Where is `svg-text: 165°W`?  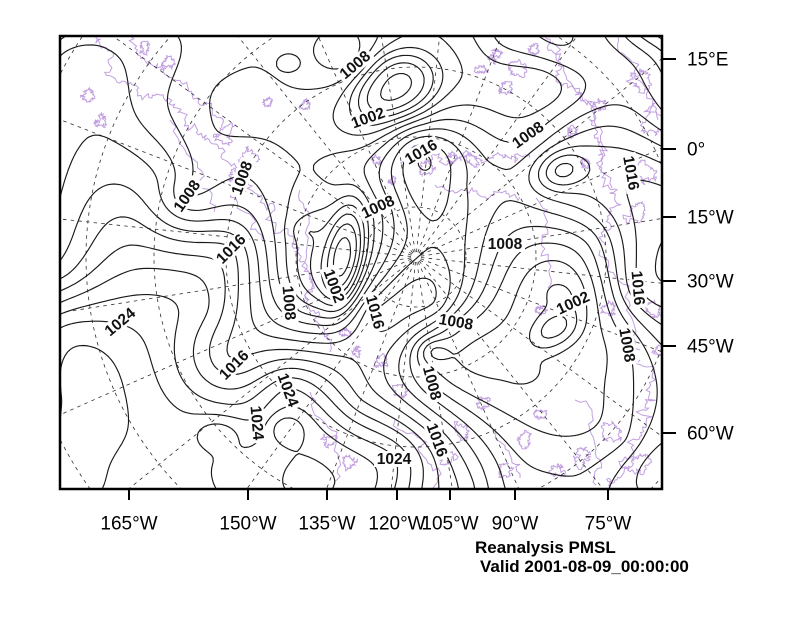 svg-text: 165°W is located at coordinates (128, 524).